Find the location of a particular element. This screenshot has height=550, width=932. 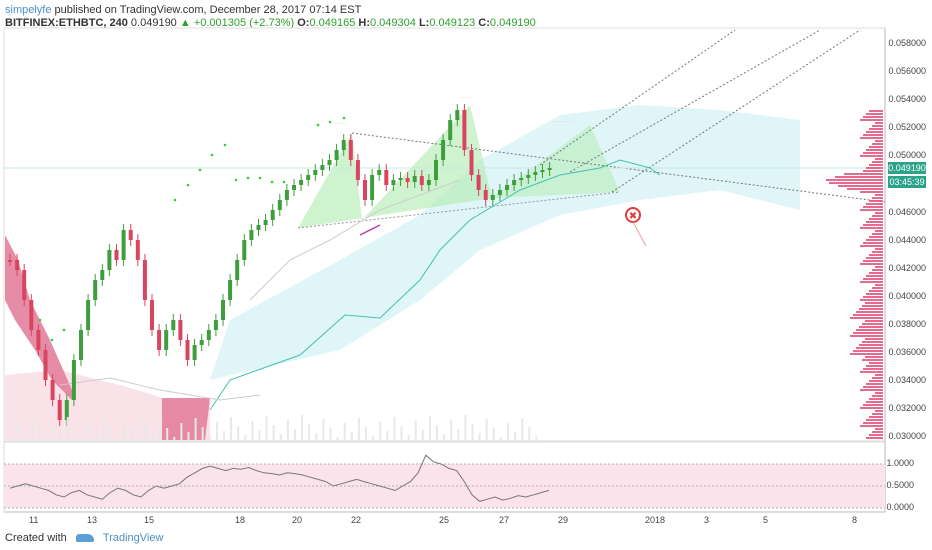

open-label: O: is located at coordinates (303, 23).